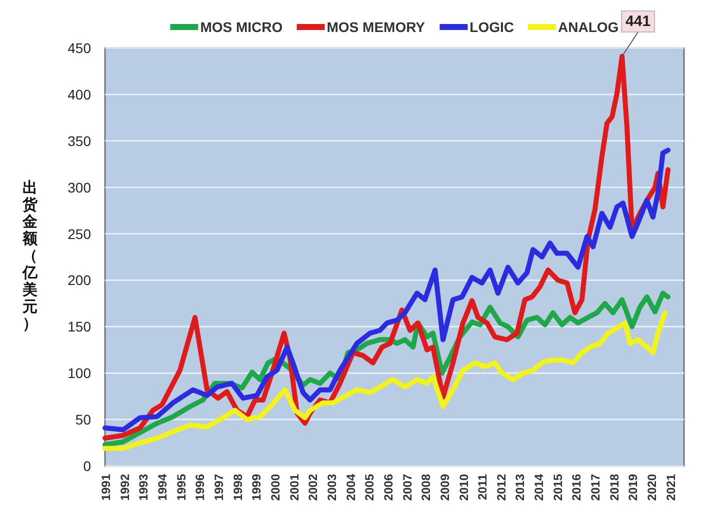 The width and height of the screenshot is (706, 516). I want to click on x-tick-label: 2011, so click(483, 487).